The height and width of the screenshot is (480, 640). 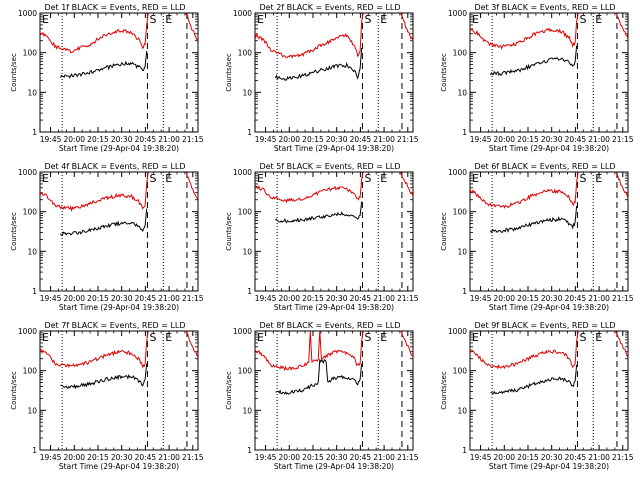 What do you see at coordinates (329, 7) in the screenshot?
I see `panel-title: Det 2f BLACK = Events, RED = LLD` at bounding box center [329, 7].